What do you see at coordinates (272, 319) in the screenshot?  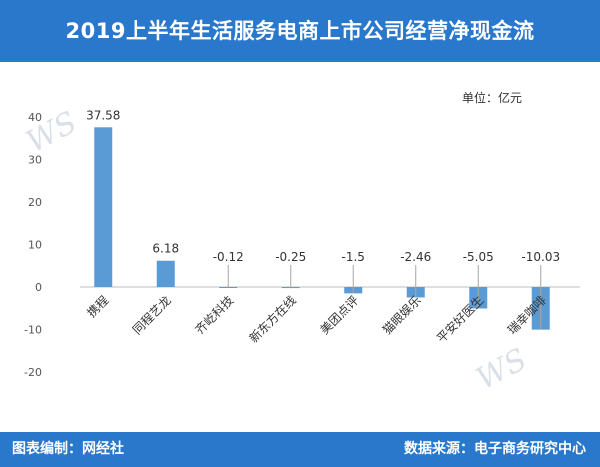 I see `category-label: 新东方在线` at bounding box center [272, 319].